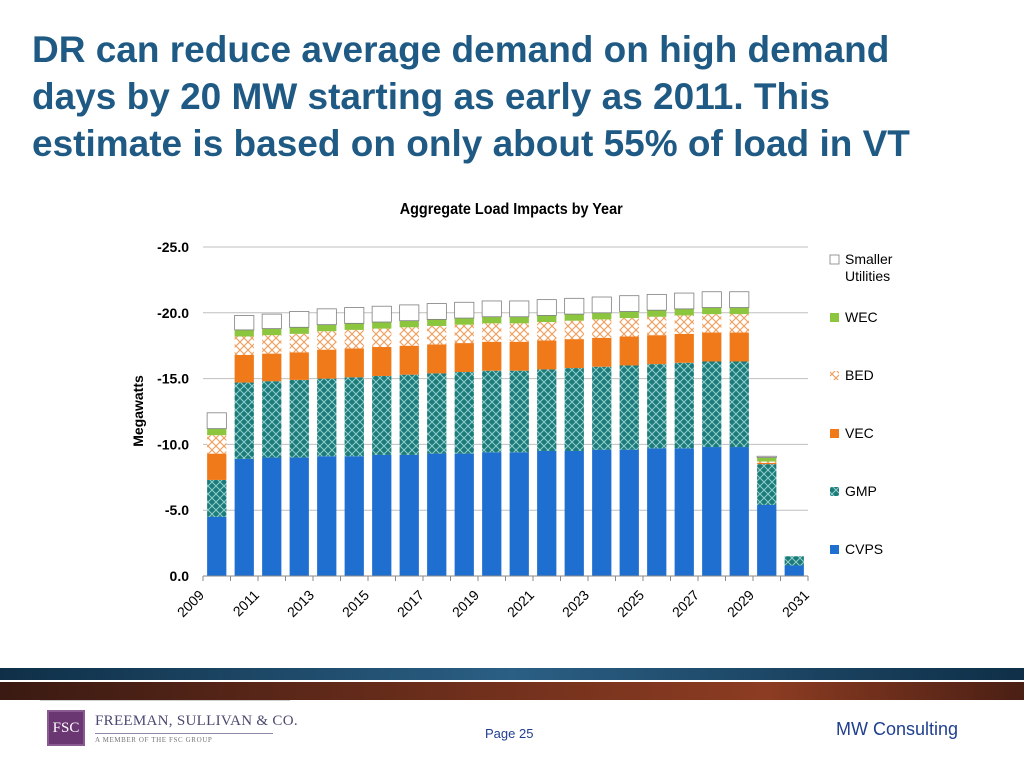  What do you see at coordinates (173, 444) in the screenshot?
I see `y-tick-label: -10.0` at bounding box center [173, 444].